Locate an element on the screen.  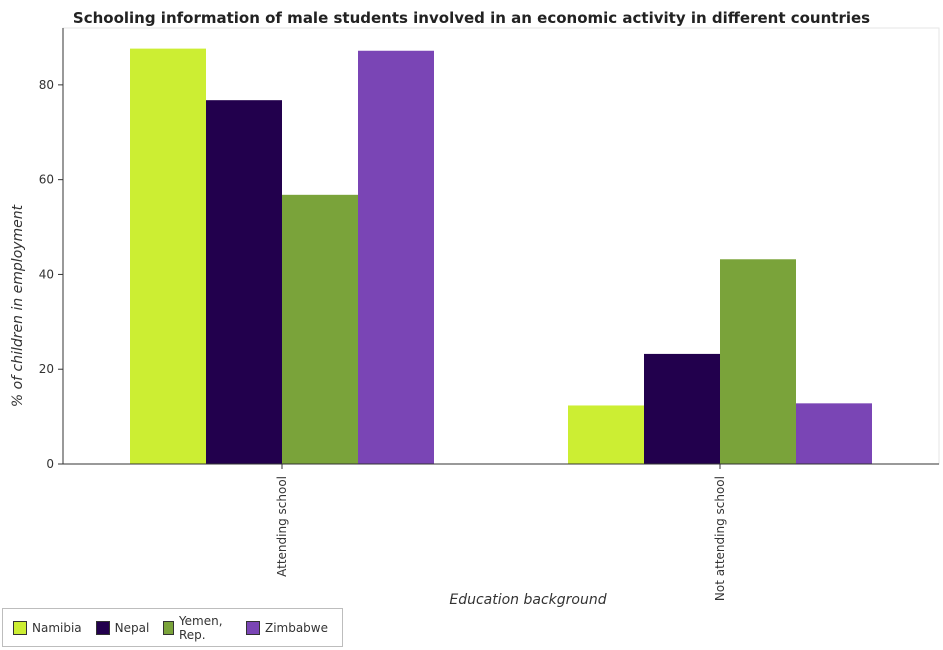
y-tick-label: 60 is located at coordinates (46, 180).